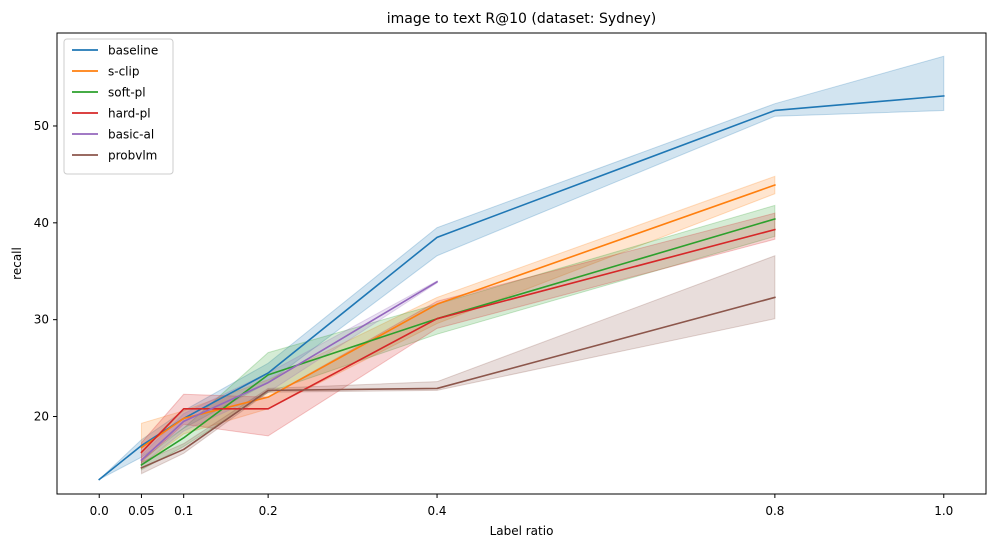  Describe the element at coordinates (99, 511) in the screenshot. I see `x-tick-label: 0.0` at that location.